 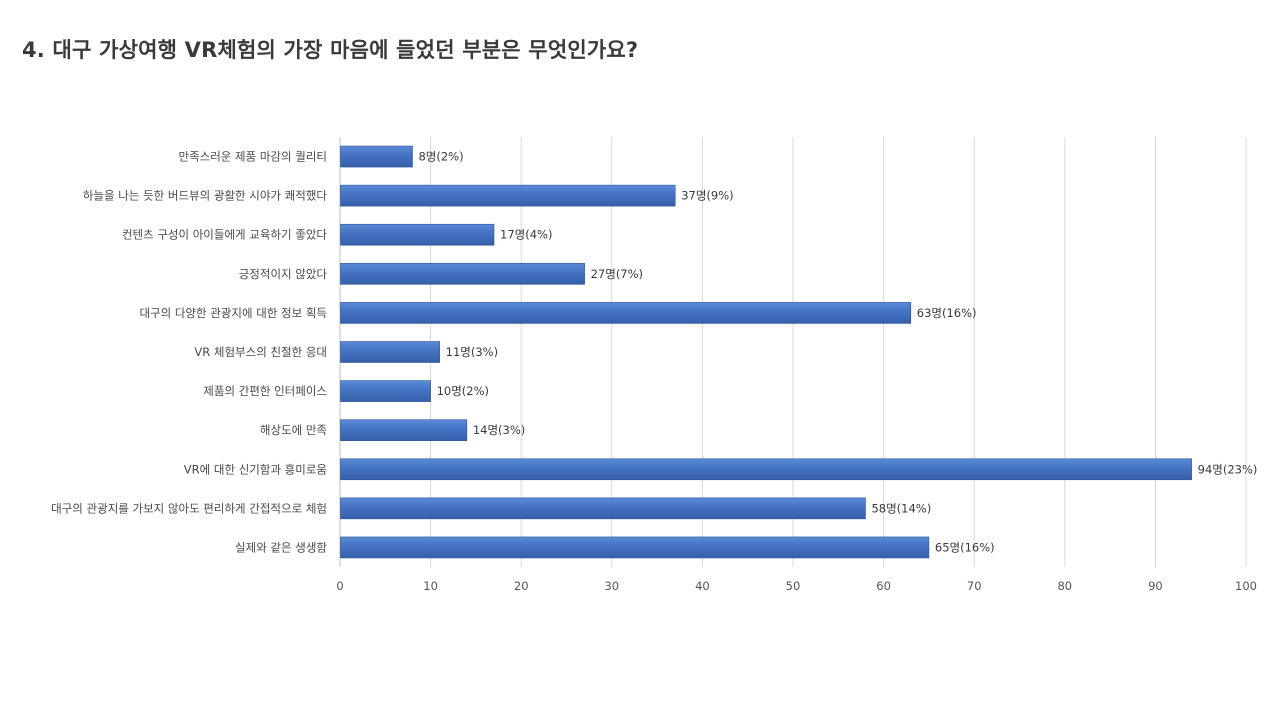 What do you see at coordinates (947, 313) in the screenshot?
I see `data-label: 63명(16%)` at bounding box center [947, 313].